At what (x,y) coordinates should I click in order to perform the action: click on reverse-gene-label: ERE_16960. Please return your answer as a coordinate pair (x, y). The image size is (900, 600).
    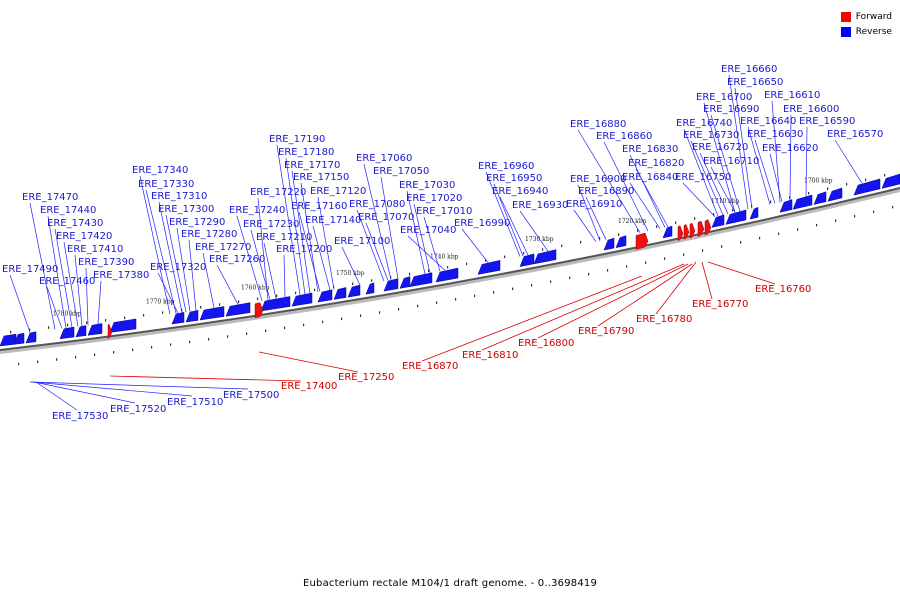
    Looking at the image, I should click on (506, 166).